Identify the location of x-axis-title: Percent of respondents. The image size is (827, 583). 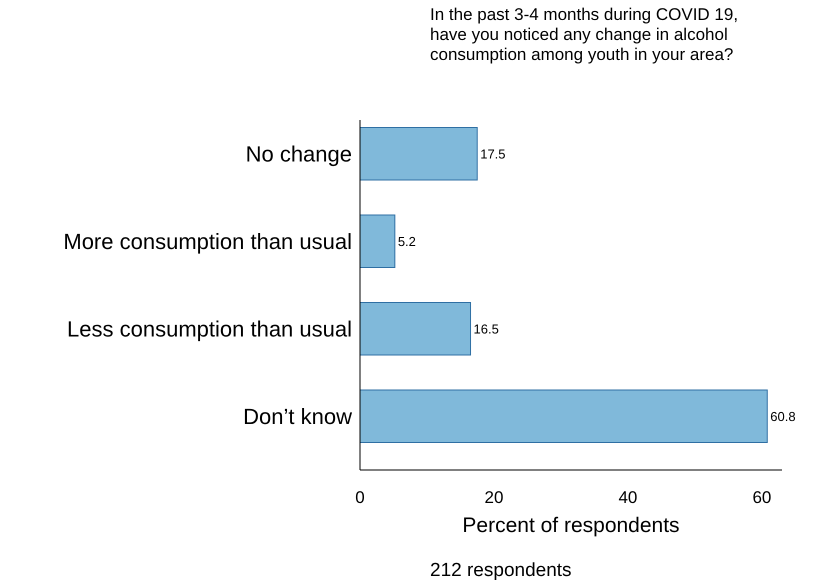
(571, 525).